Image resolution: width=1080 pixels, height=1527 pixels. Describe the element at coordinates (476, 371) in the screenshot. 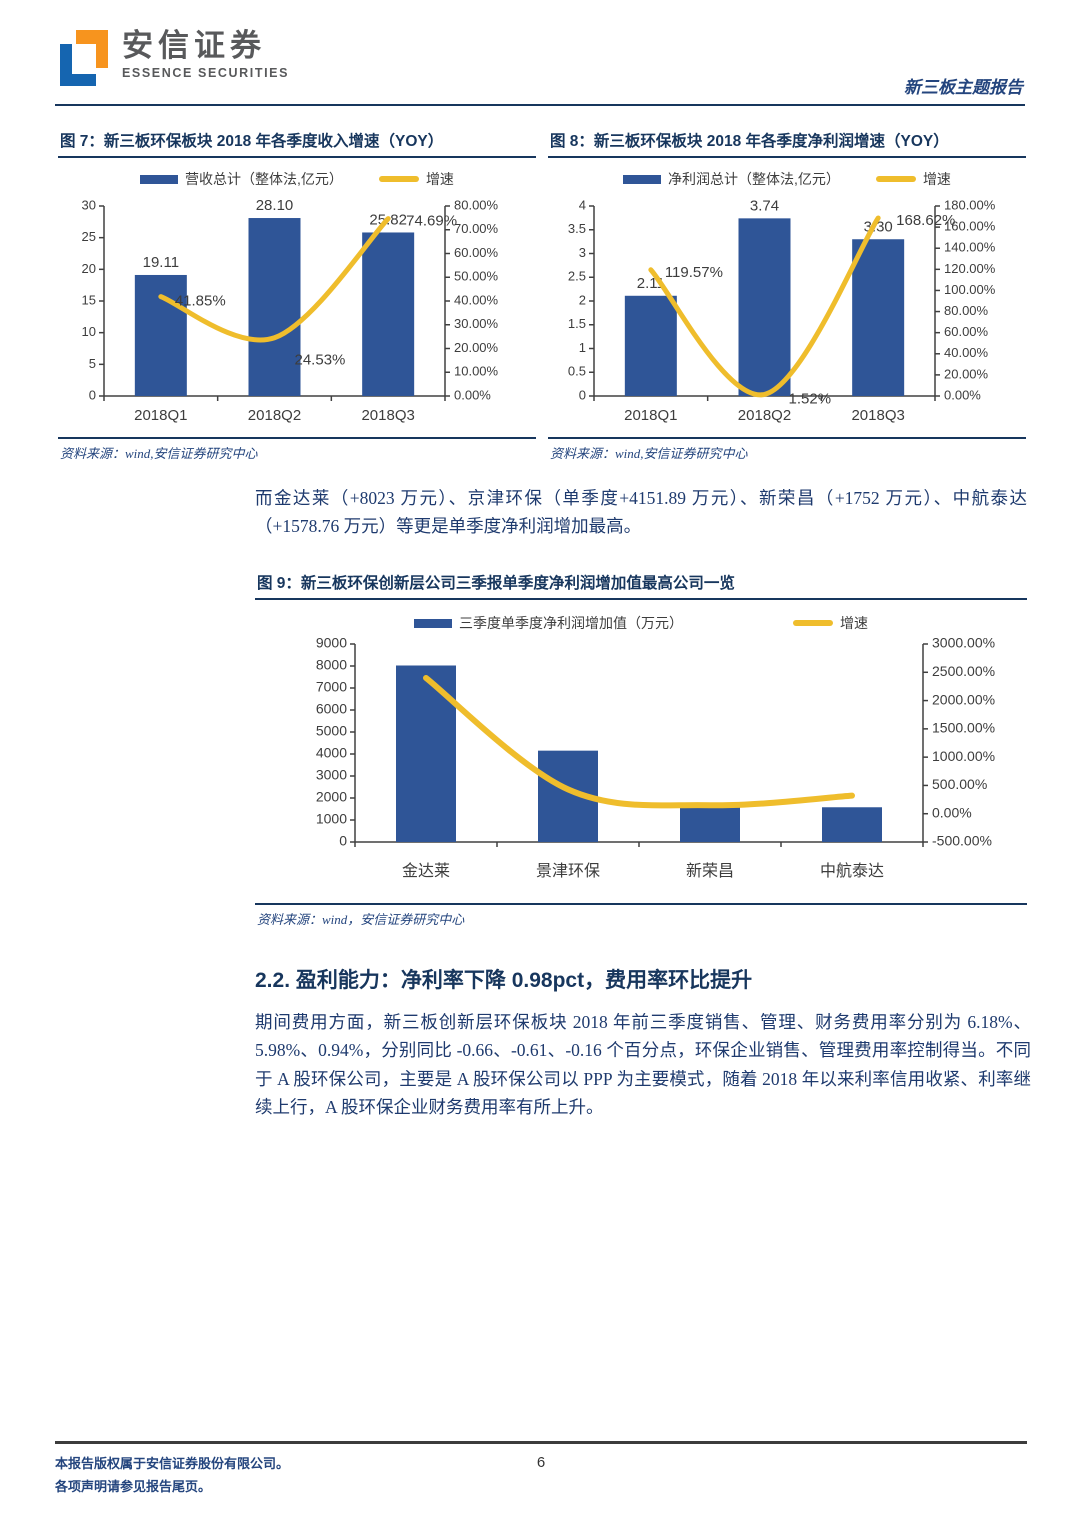

I see `svg-text: 10.00%` at that location.